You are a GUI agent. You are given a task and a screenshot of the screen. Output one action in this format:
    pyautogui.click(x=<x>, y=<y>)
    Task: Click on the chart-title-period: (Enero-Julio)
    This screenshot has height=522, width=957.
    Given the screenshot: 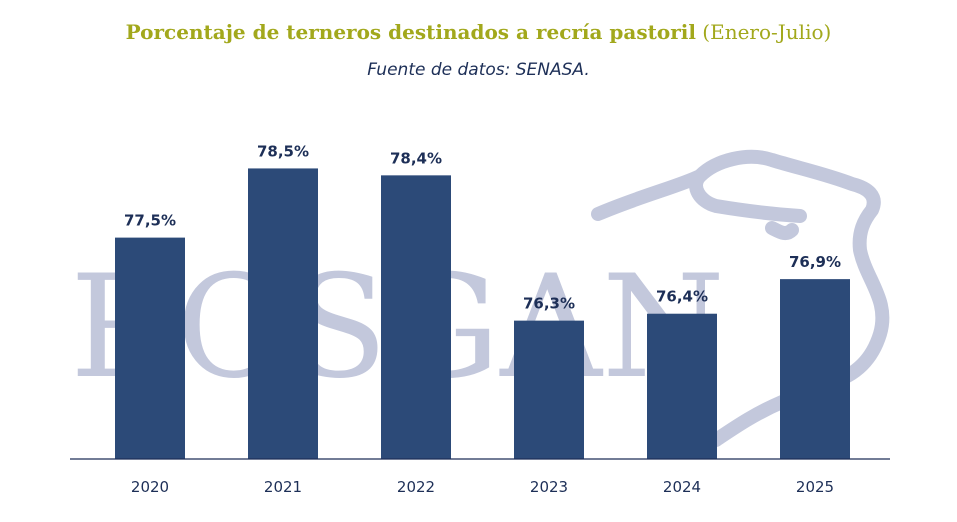 What is the action you would take?
    pyautogui.click(x=767, y=32)
    